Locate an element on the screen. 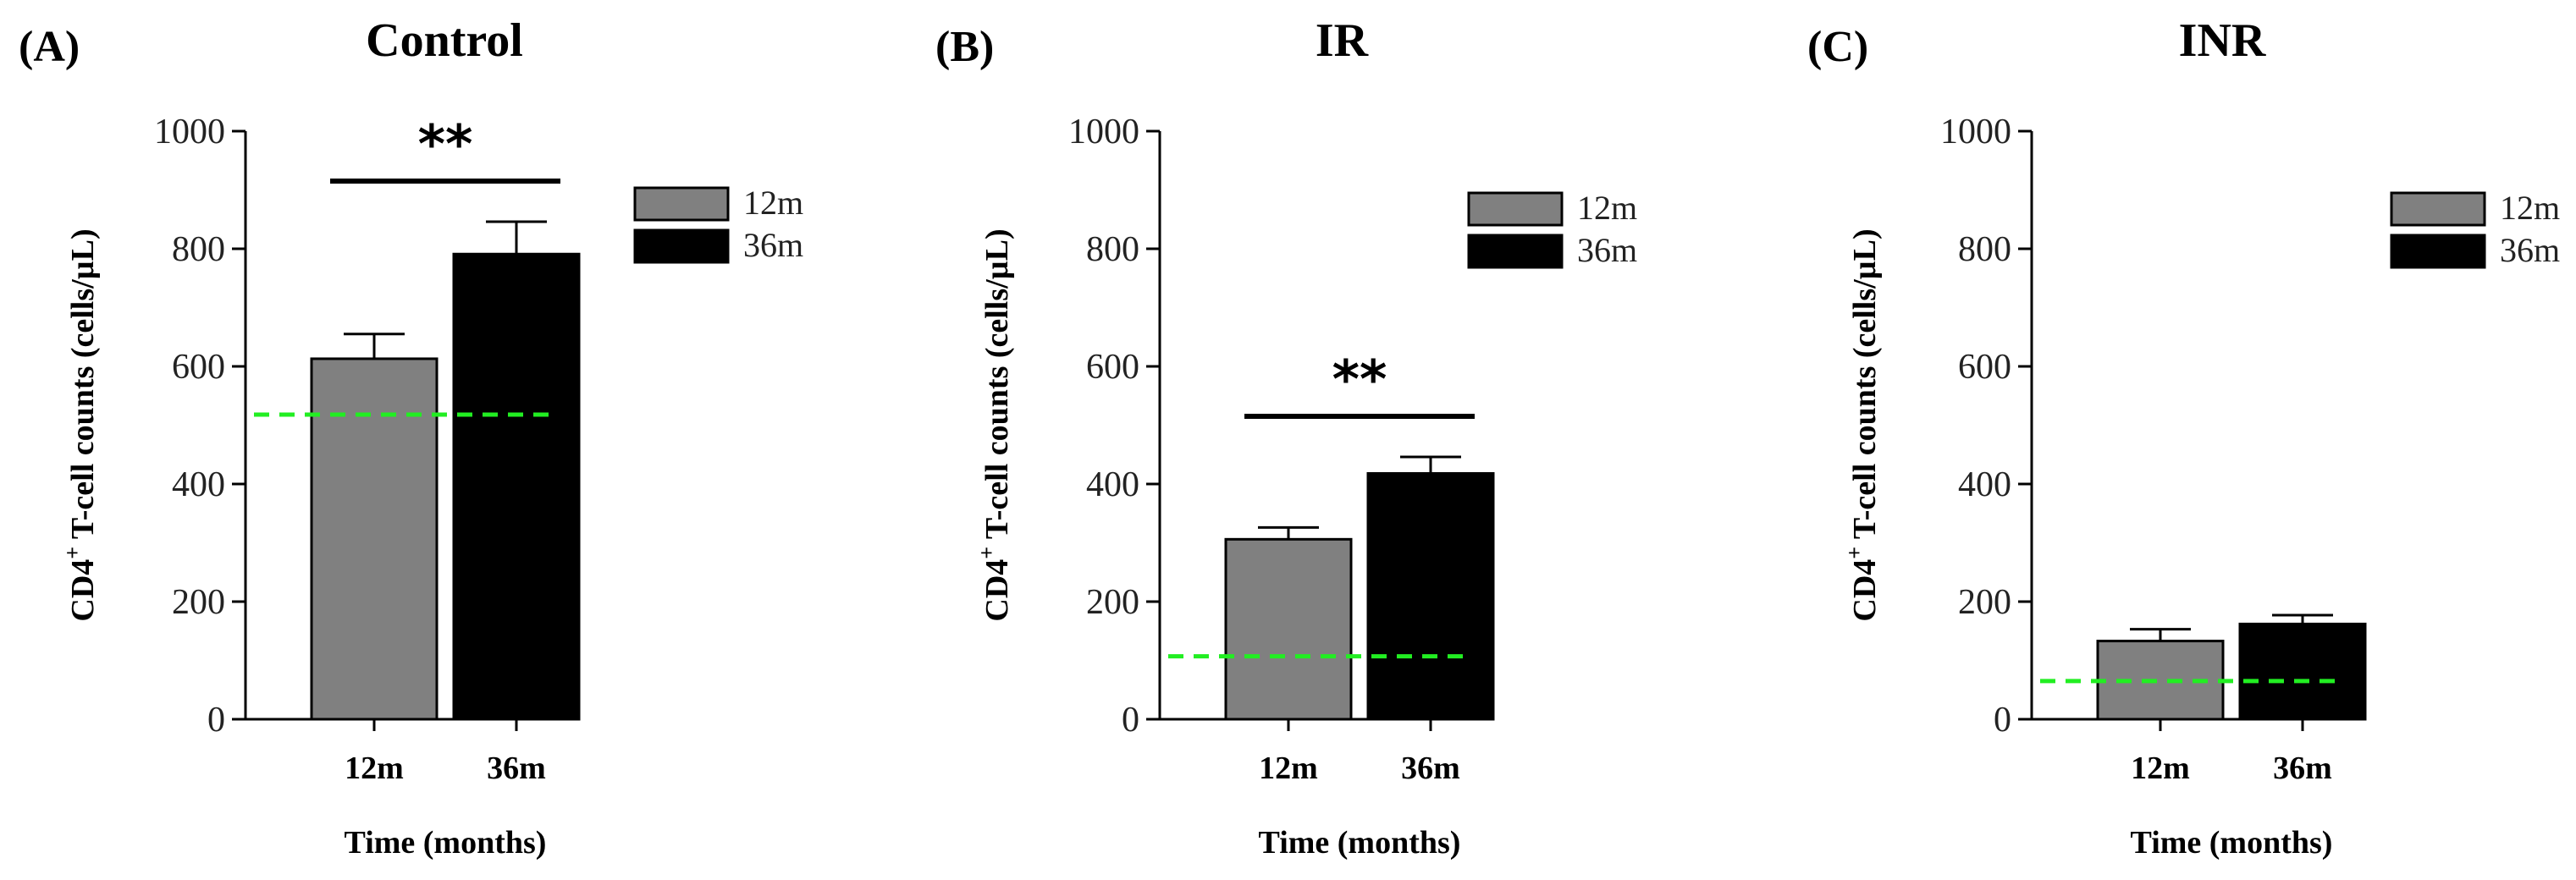 The image size is (2576, 880). panel-title: Control is located at coordinates (444, 40).